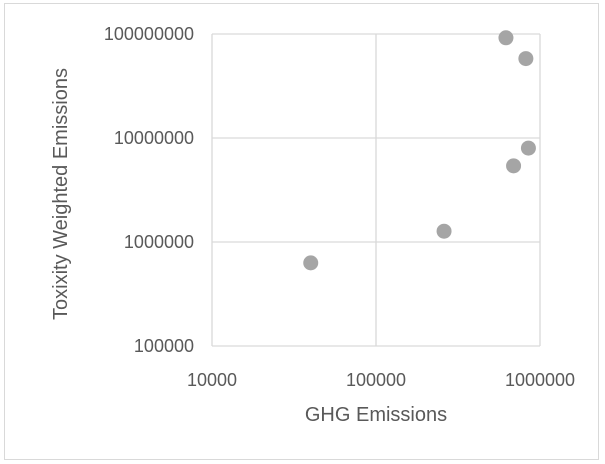 Image resolution: width=605 pixels, height=464 pixels. What do you see at coordinates (154, 138) in the screenshot?
I see `y-tick-label: 10000000` at bounding box center [154, 138].